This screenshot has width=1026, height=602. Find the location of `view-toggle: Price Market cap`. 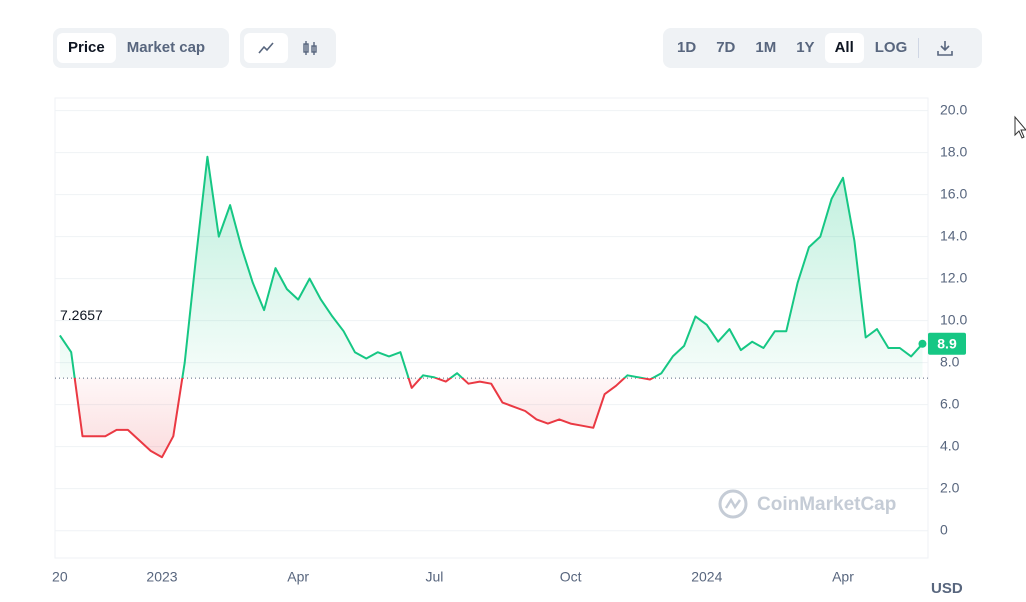

view-toggle: Price Market cap is located at coordinates (141, 48).